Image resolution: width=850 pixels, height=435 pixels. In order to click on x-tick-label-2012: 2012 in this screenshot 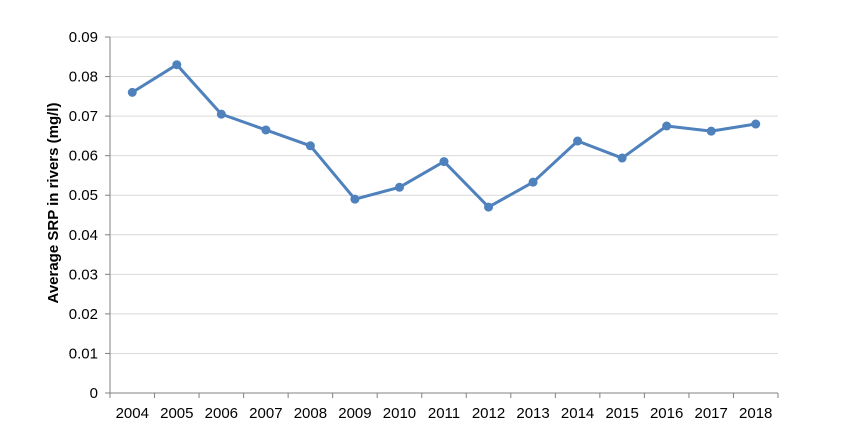, I will do `click(488, 413)`.